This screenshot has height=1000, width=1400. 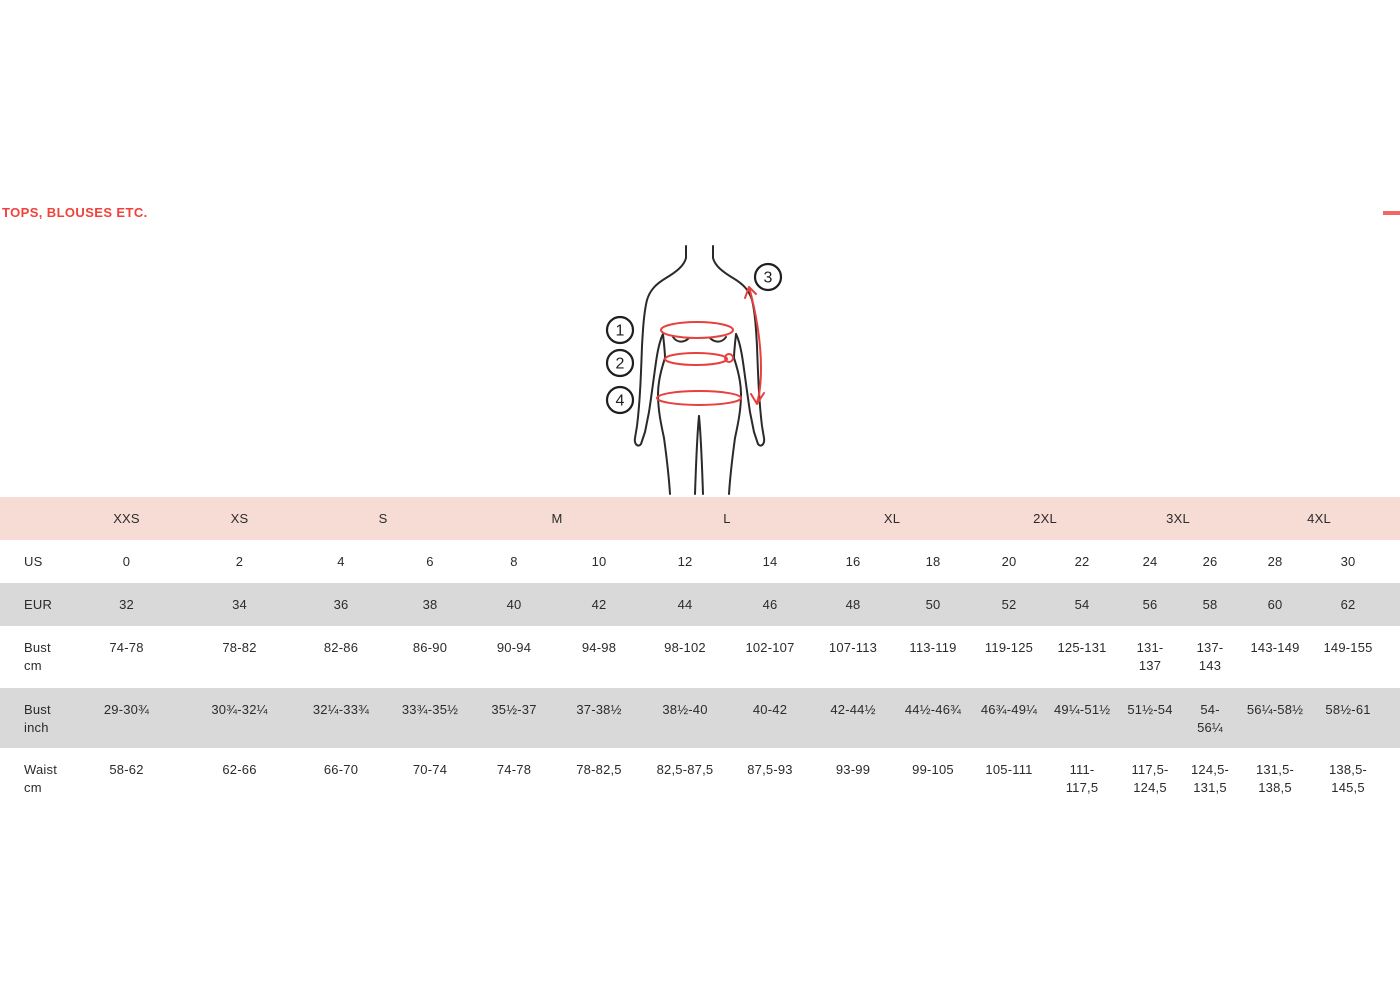 I want to click on size-value: 46, so click(x=770, y=604).